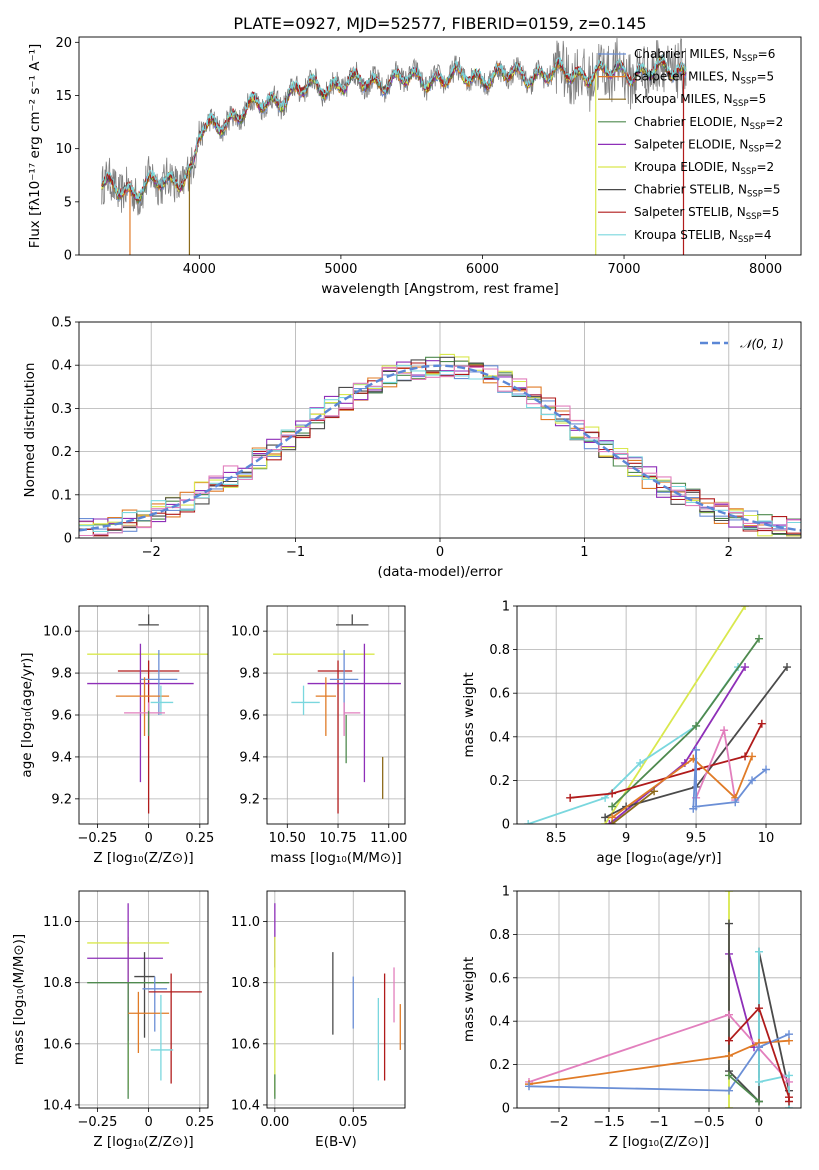  What do you see at coordinates (388, 838) in the screenshot?
I see `x-tick-label: 11.00` at bounding box center [388, 838].